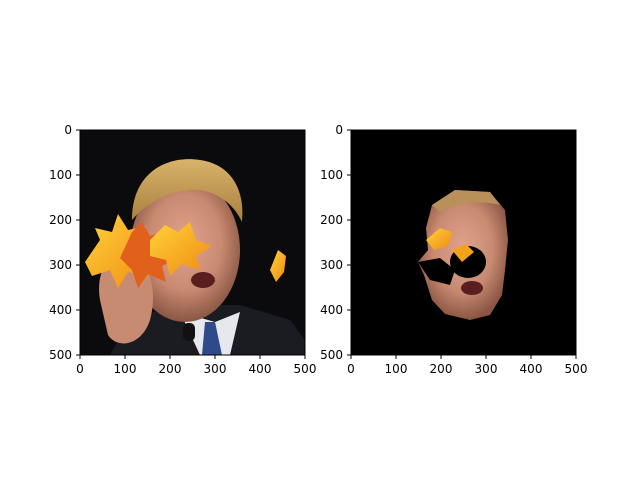 The width and height of the screenshot is (640, 480). I want to click on right-x-tick-labels: 0 100 200 300 400 500, so click(467, 369).